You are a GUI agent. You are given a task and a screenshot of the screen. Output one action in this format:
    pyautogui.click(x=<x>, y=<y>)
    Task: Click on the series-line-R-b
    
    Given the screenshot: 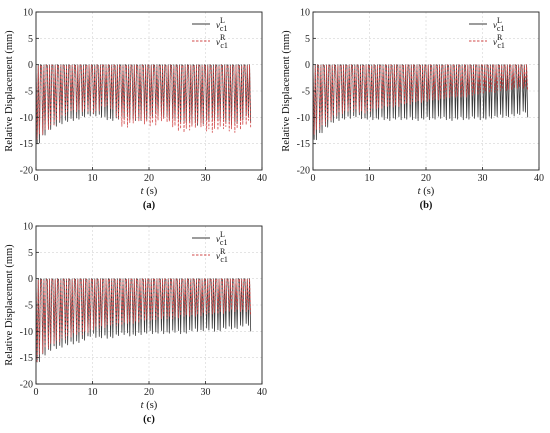 What is the action you would take?
    pyautogui.click(x=420, y=99)
    